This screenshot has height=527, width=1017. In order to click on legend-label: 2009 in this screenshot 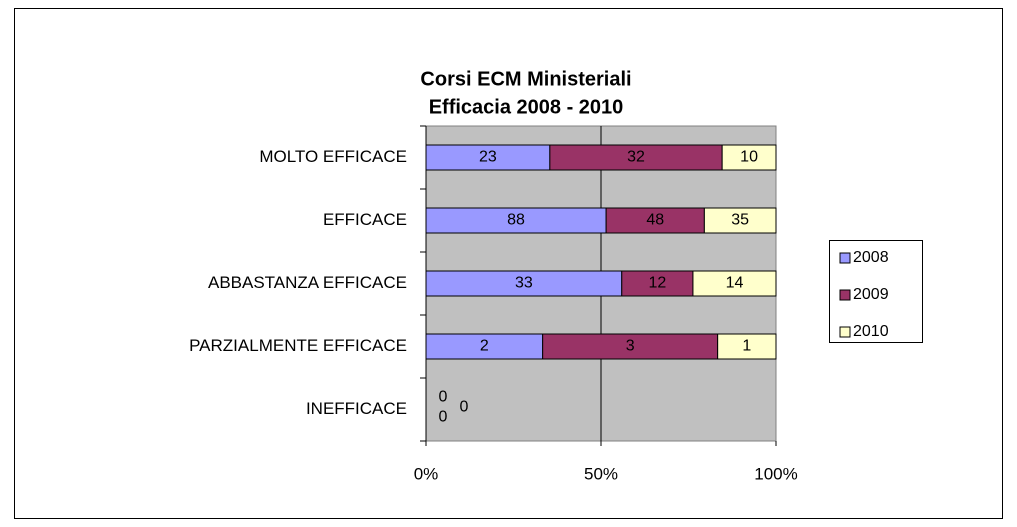, I will do `click(871, 294)`.